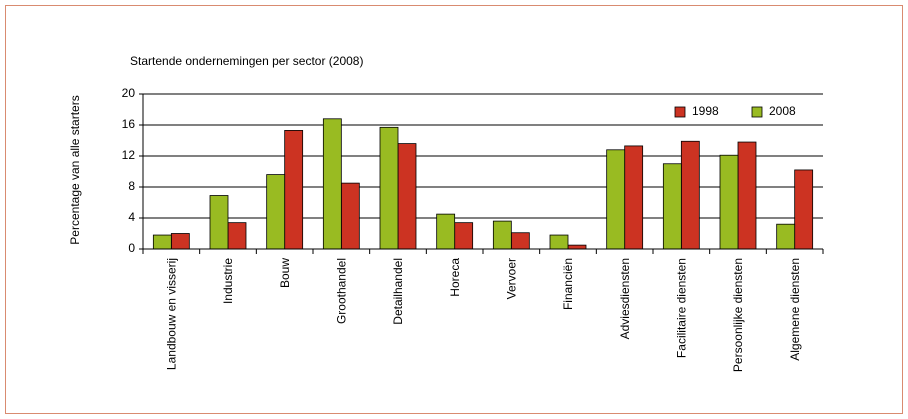 Image resolution: width=908 pixels, height=419 pixels. What do you see at coordinates (129, 124) in the screenshot?
I see `y-tick-label: 16` at bounding box center [129, 124].